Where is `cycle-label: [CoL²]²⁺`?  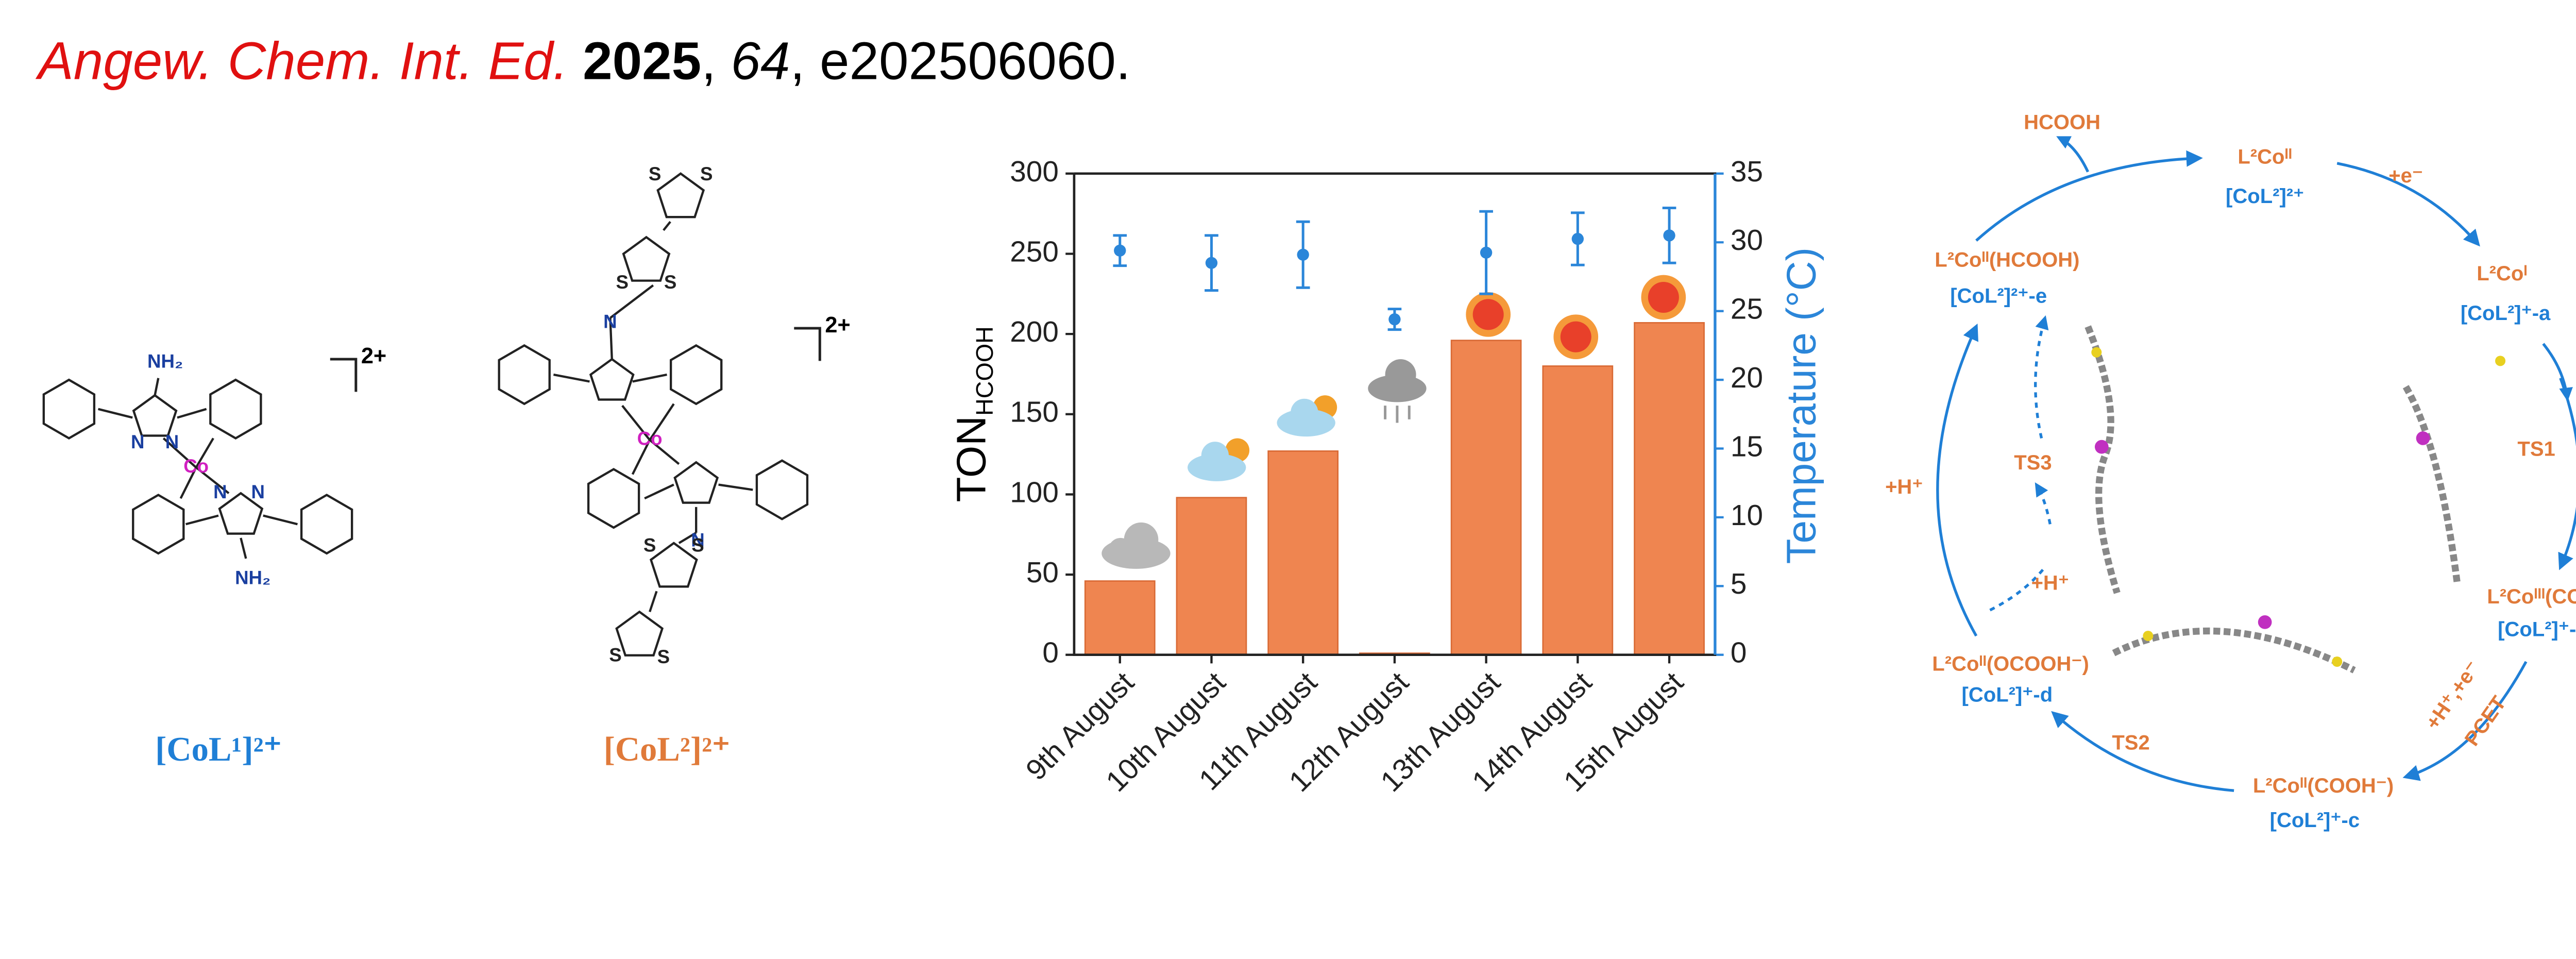
cycle-label: [CoL²]²⁺ is located at coordinates (2265, 196).